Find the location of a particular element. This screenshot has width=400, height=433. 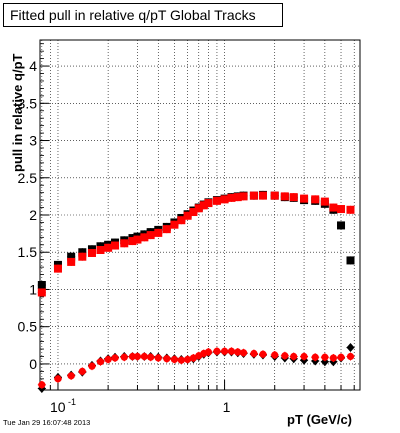

y-tick-label: 3 is located at coordinates (33, 141).